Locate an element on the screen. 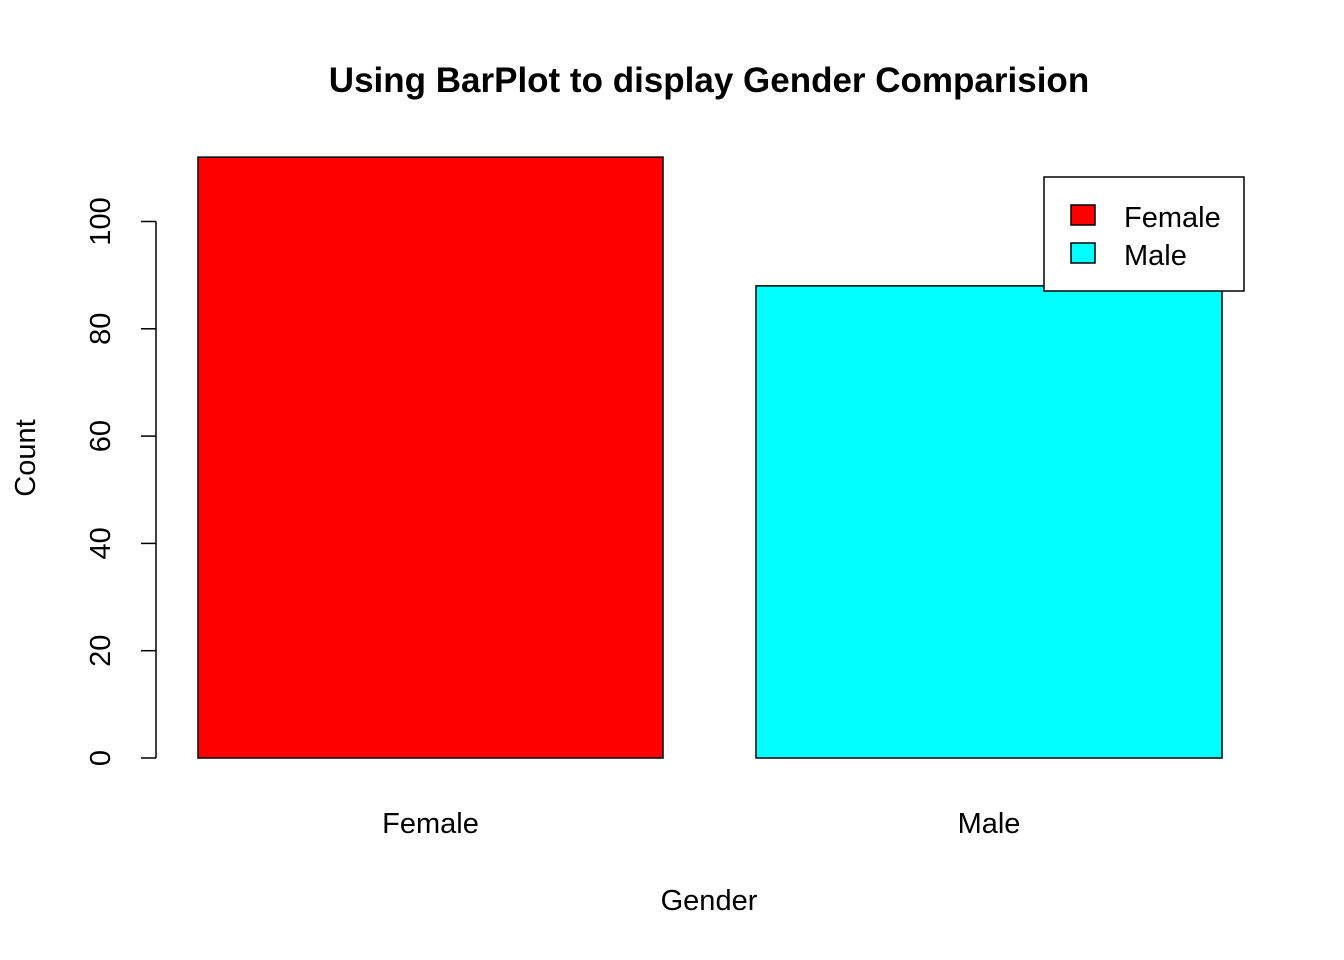  x-axis-label: Gender is located at coordinates (709, 901).